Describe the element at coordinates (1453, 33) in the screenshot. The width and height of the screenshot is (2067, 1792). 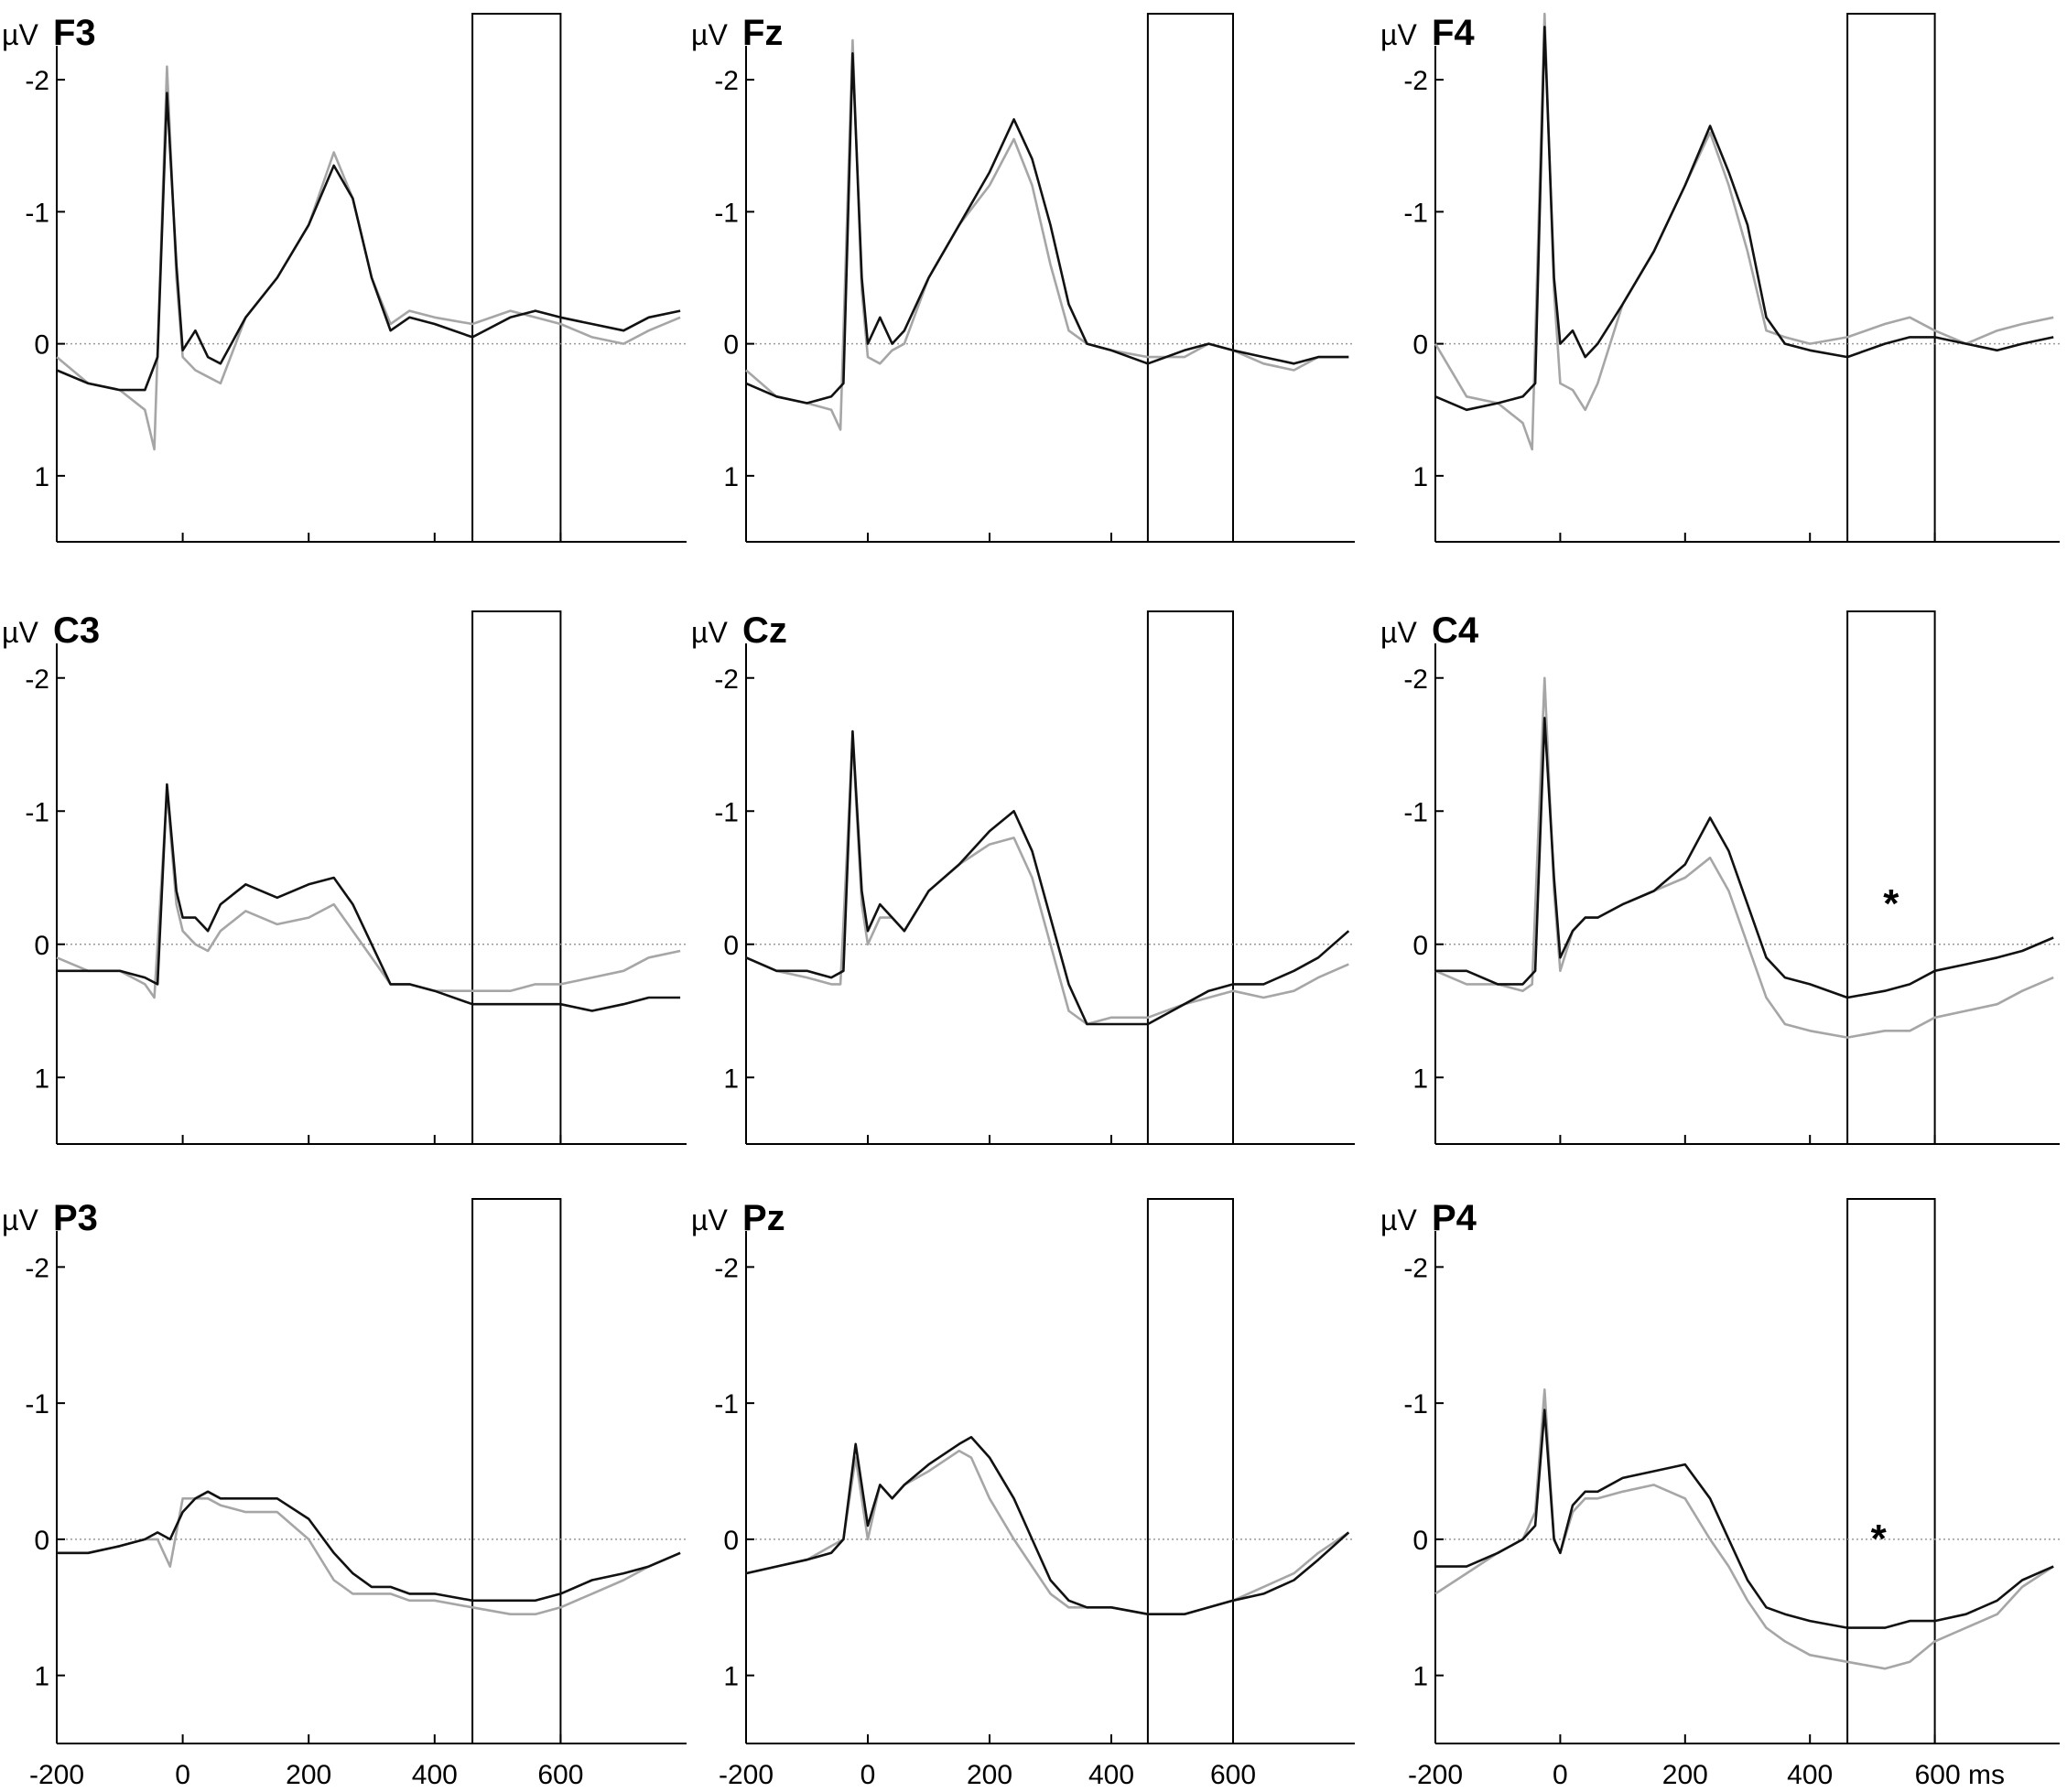
I see `panel-title: F4` at that location.